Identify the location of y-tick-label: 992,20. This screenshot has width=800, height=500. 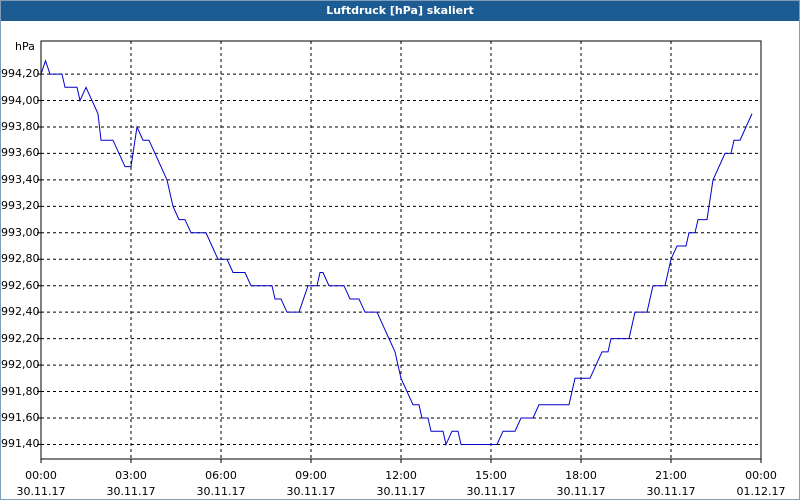
(20, 338).